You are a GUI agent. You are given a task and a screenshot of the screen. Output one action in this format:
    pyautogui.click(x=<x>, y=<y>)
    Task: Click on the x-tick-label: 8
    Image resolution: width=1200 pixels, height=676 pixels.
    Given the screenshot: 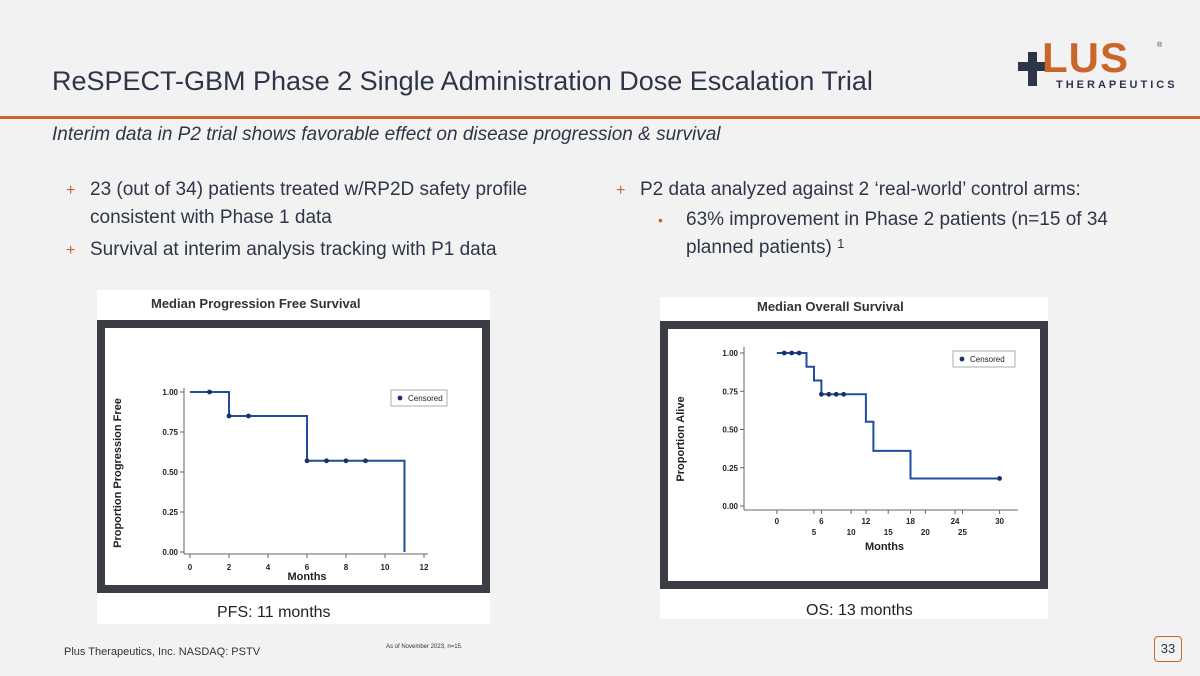 What is the action you would take?
    pyautogui.click(x=346, y=567)
    